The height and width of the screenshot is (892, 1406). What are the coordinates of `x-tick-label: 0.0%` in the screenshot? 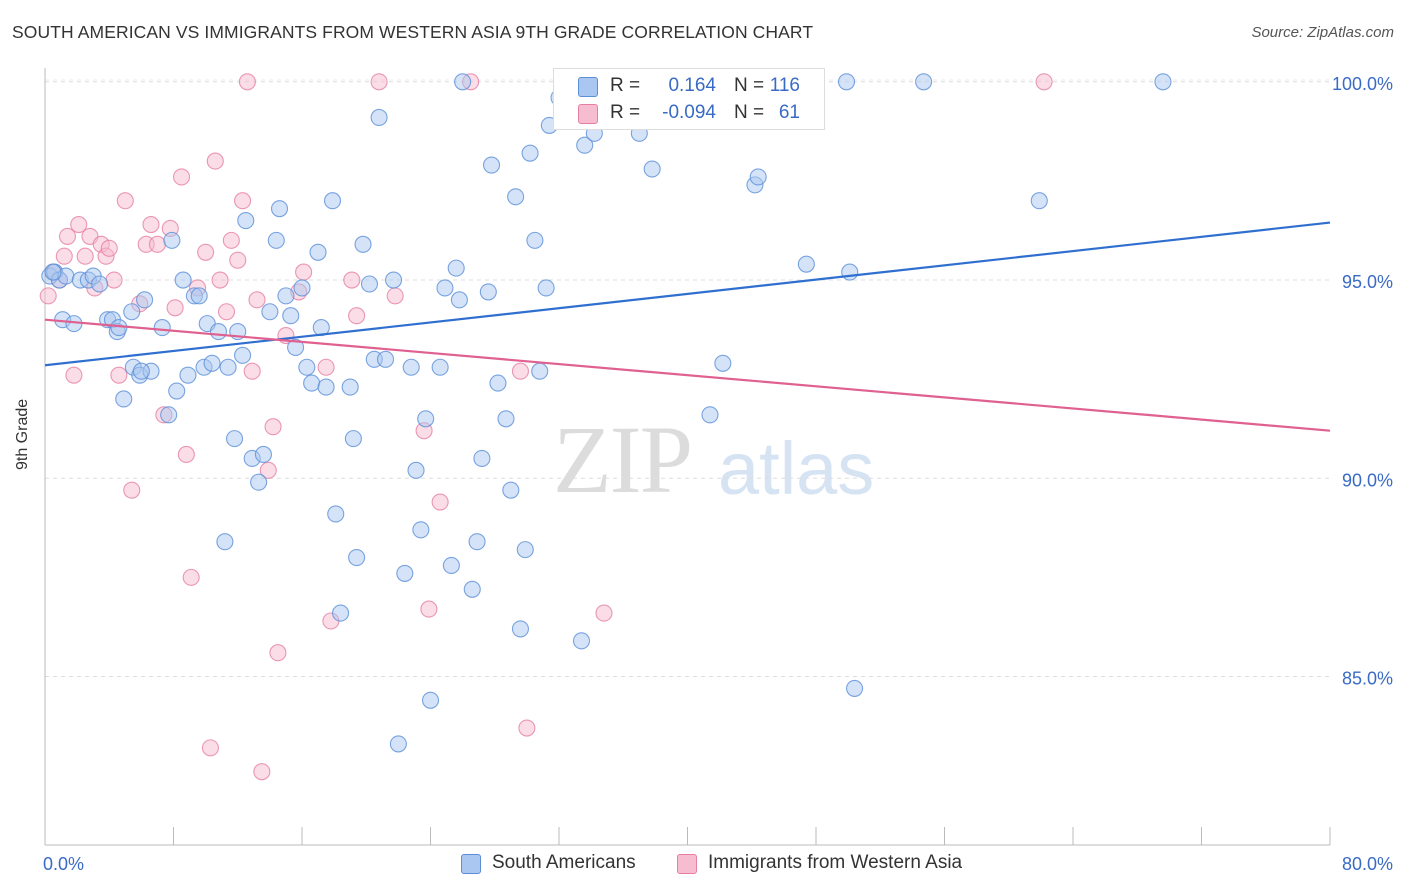 It's located at (63, 864).